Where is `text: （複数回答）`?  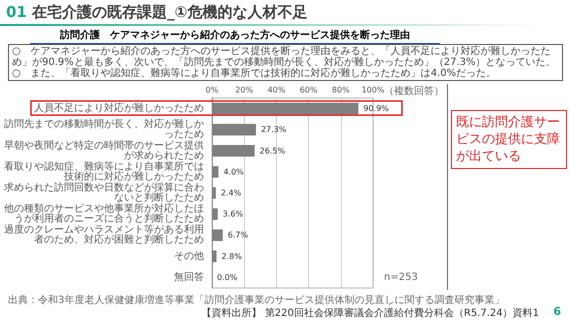
text: （複数回答） is located at coordinates (414, 91).